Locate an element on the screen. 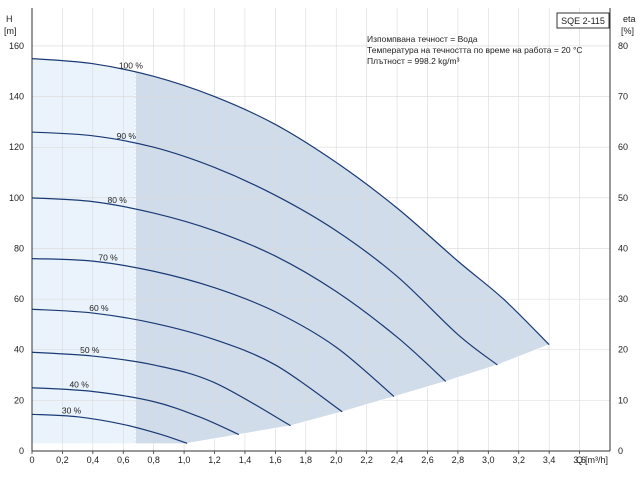 This screenshot has width=640, height=480. curve-label: 40 % is located at coordinates (79, 385).